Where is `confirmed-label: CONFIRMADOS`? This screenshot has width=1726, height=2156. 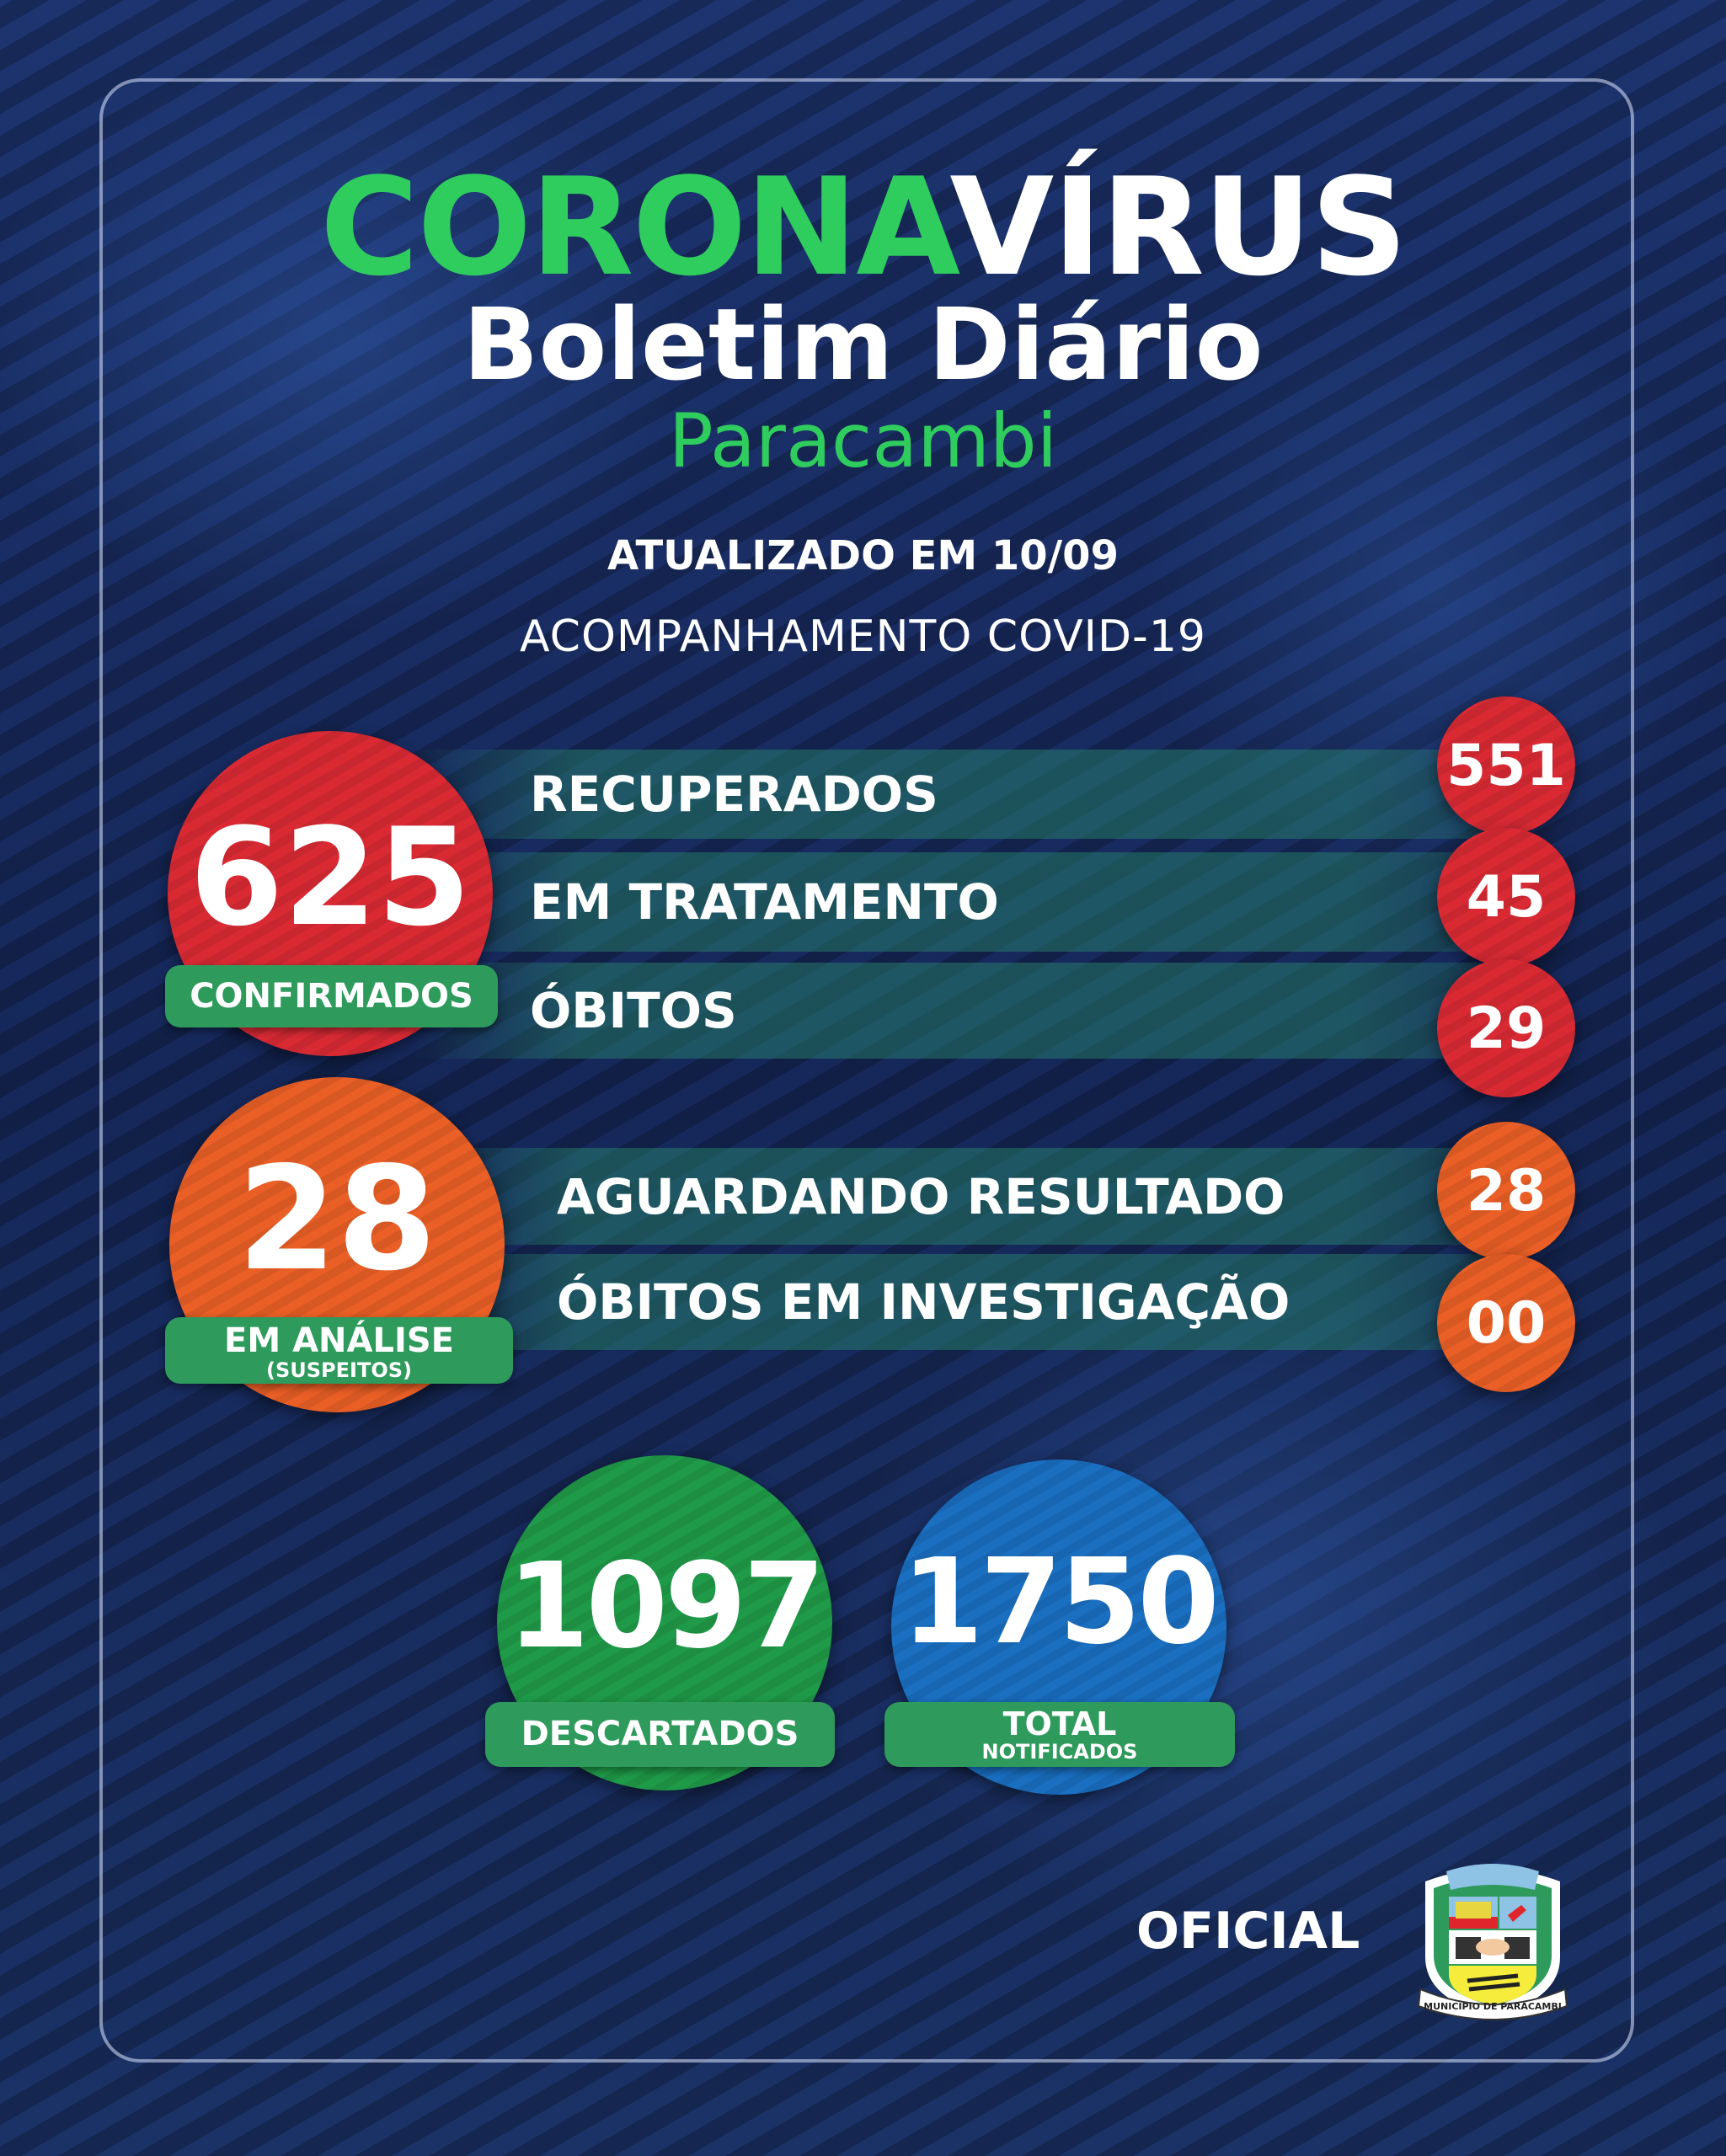 confirmed-label: CONFIRMADOS is located at coordinates (331, 996).